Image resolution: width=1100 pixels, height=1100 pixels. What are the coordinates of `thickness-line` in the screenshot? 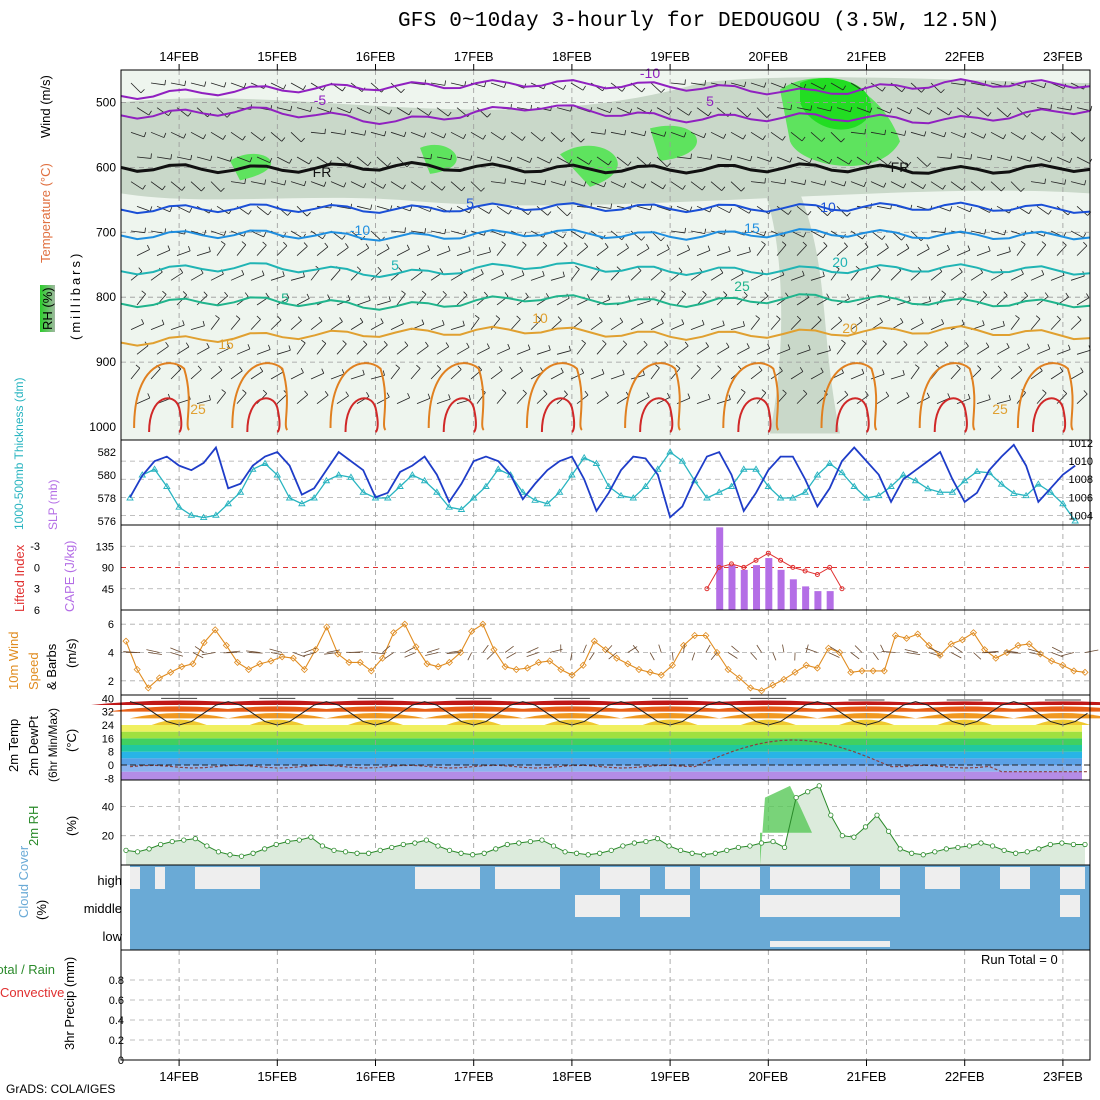 It's located at (602, 486).